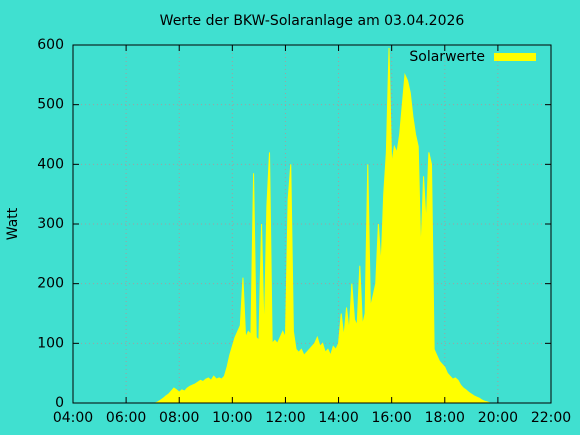  Describe the element at coordinates (50, 164) in the screenshot. I see `y-tick-label: 400` at that location.